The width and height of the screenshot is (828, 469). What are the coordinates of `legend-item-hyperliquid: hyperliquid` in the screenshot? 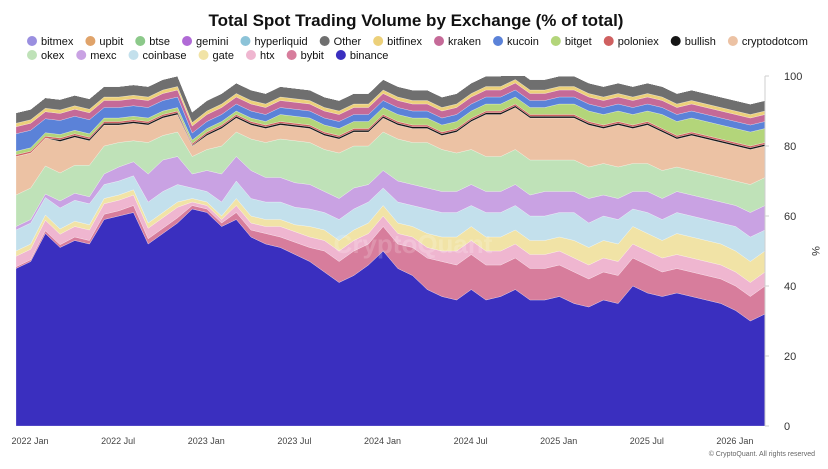 It's located at (274, 42).